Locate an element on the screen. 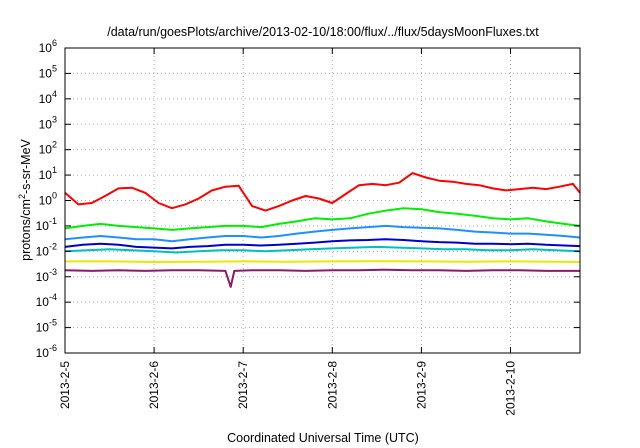 This screenshot has width=640, height=448. y-tick-label: 10² is located at coordinates (48, 148).